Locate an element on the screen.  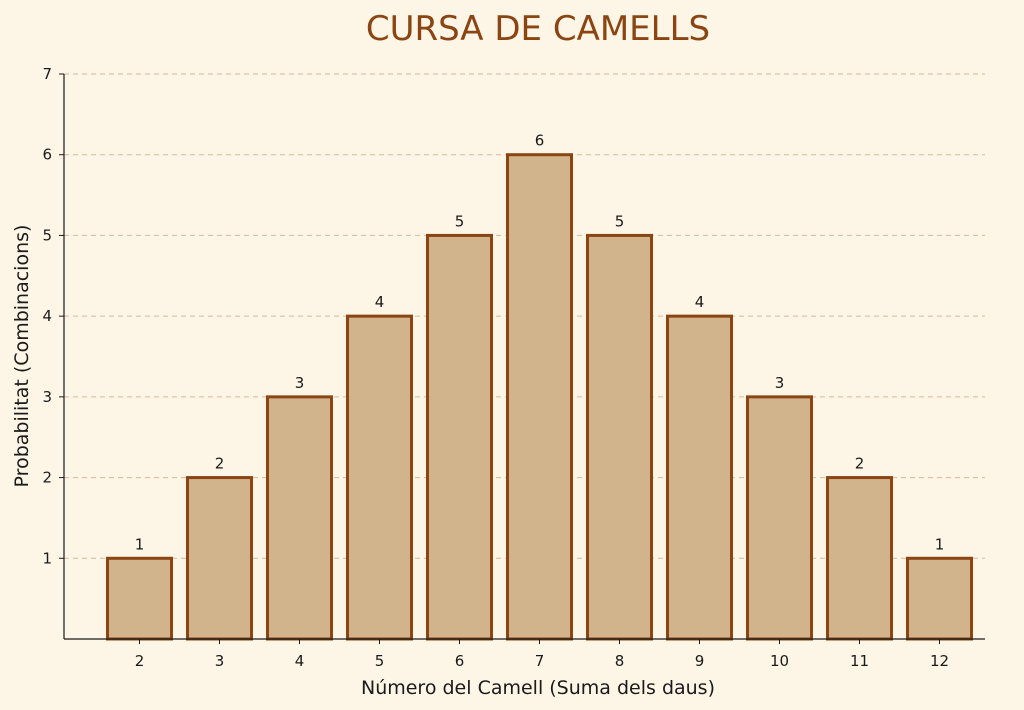
x-tick-label: 4 is located at coordinates (300, 661).